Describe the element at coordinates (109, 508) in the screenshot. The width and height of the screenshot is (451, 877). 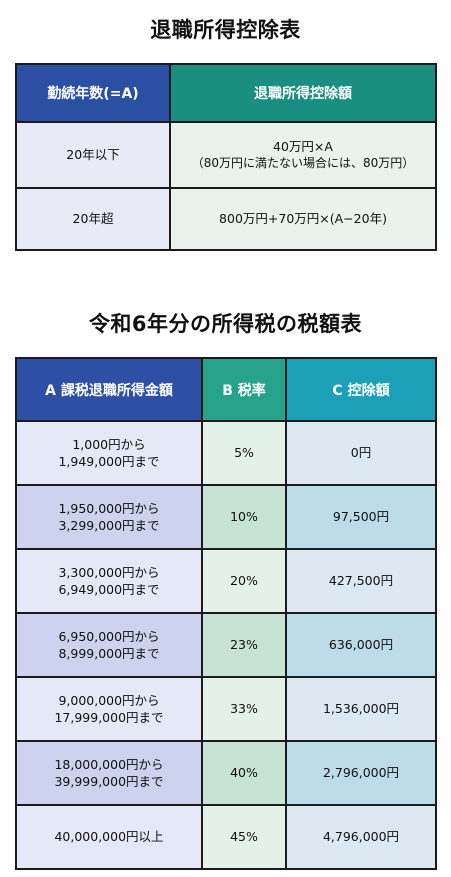
I see `range-from: 1,950,000円から` at that location.